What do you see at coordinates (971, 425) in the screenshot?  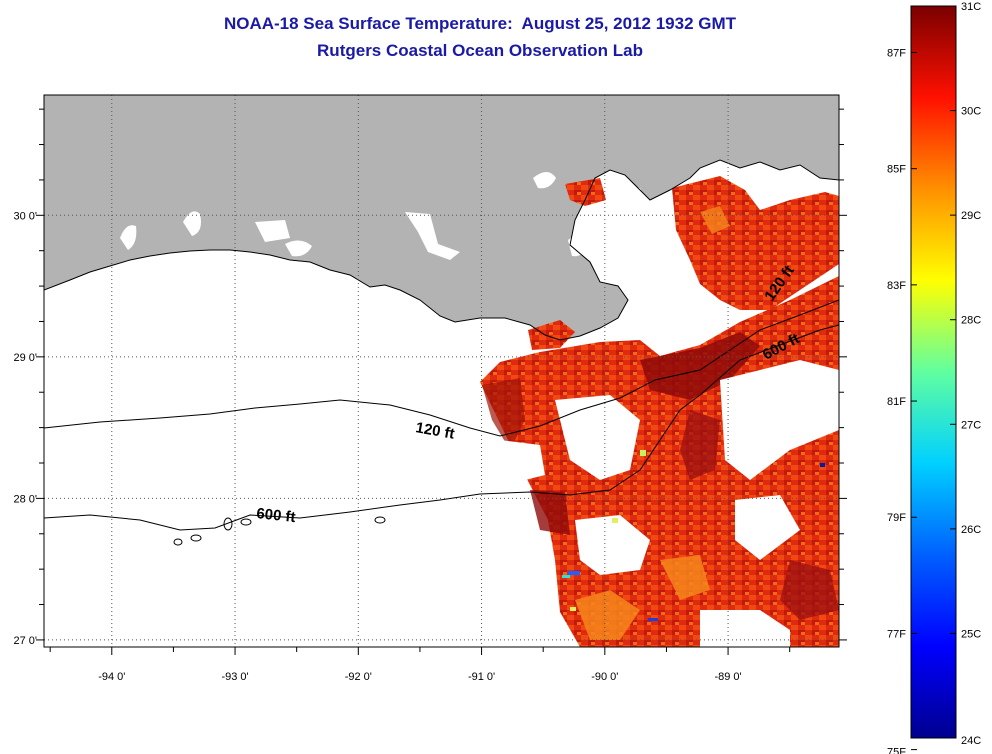 I see `colorbar-celsius-label: 27C` at bounding box center [971, 425].